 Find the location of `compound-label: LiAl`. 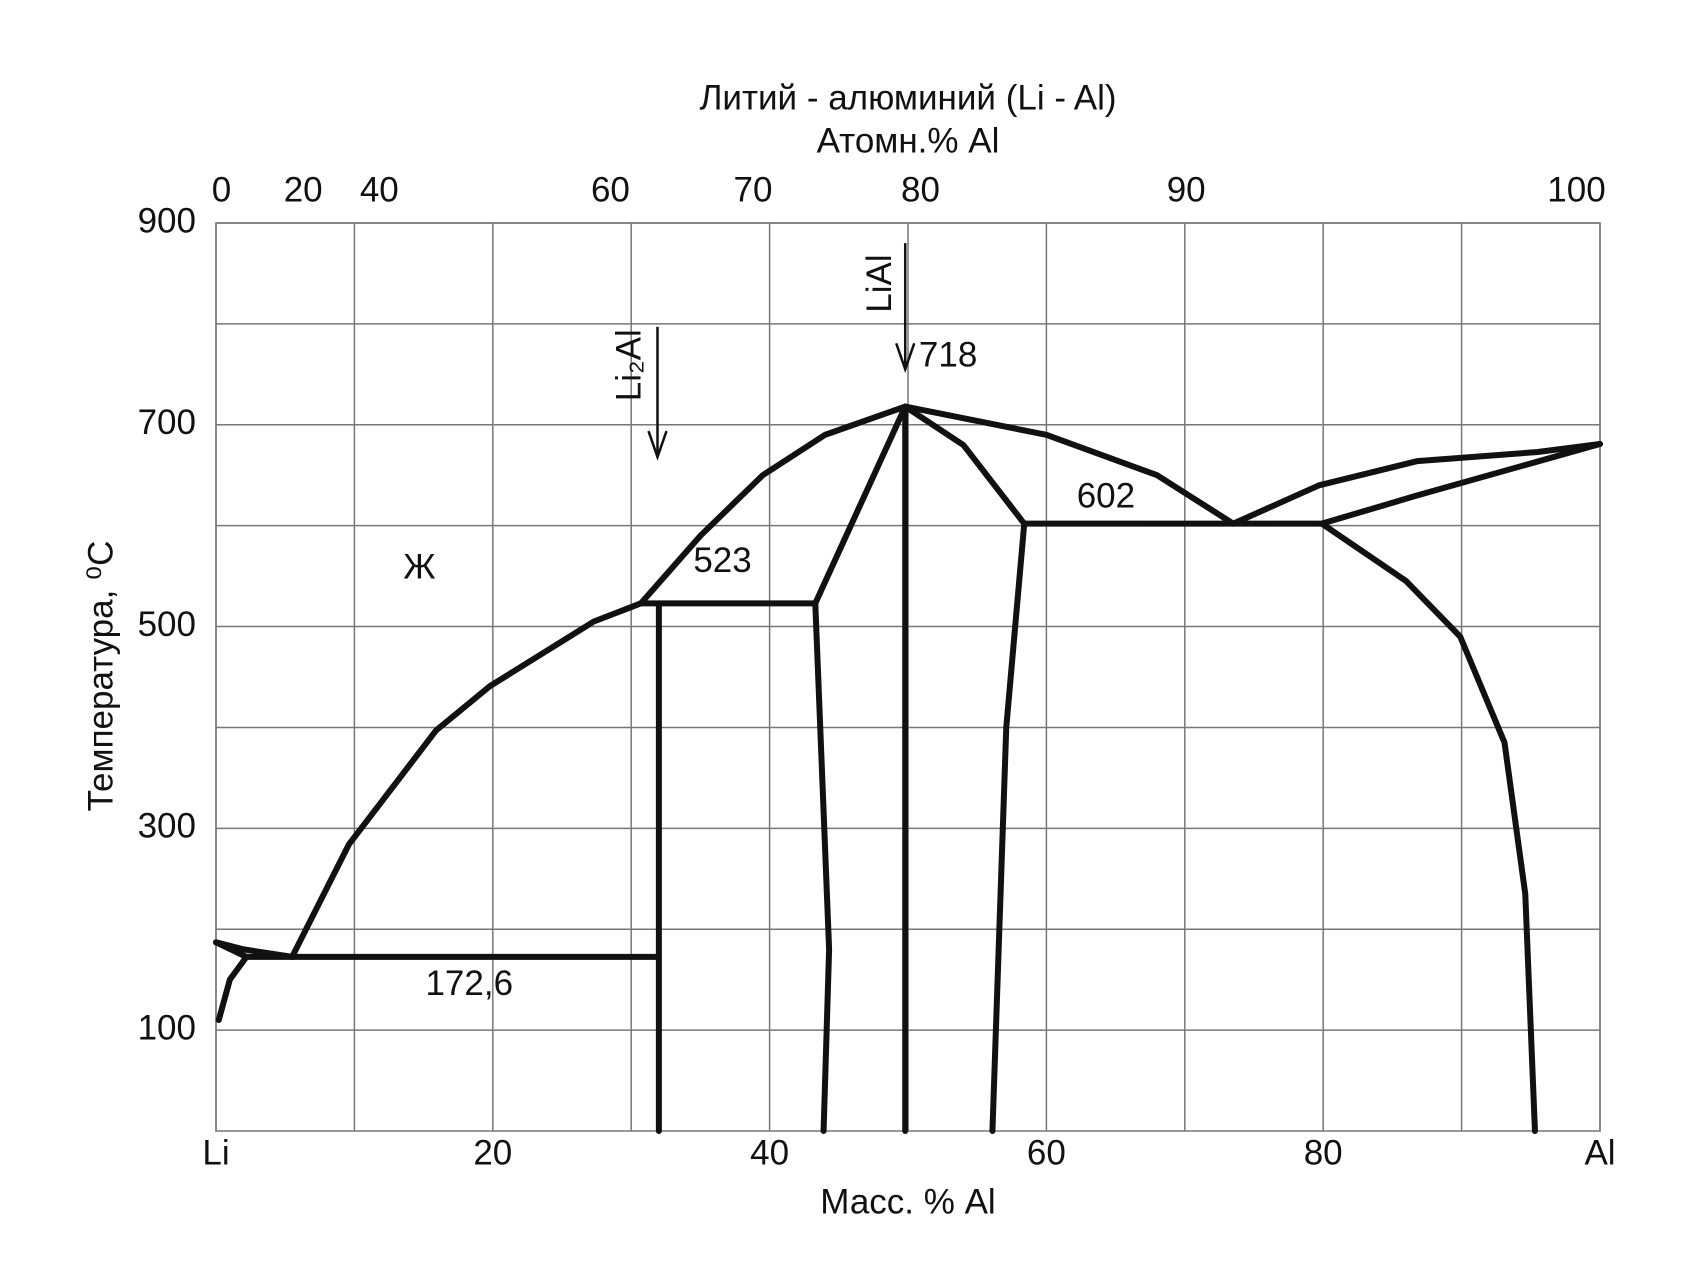

compound-label: LiAl is located at coordinates (879, 283).